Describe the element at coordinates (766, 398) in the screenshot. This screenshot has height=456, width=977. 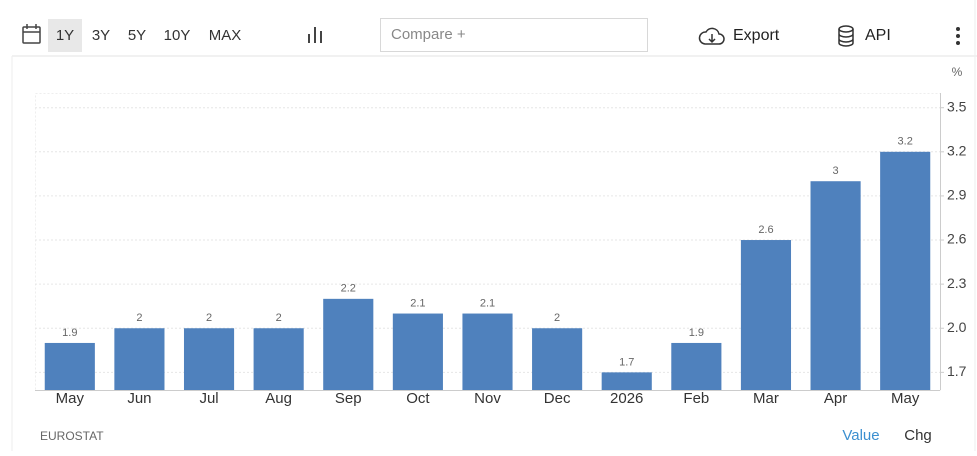
I see `x-tick-label: Mar` at that location.